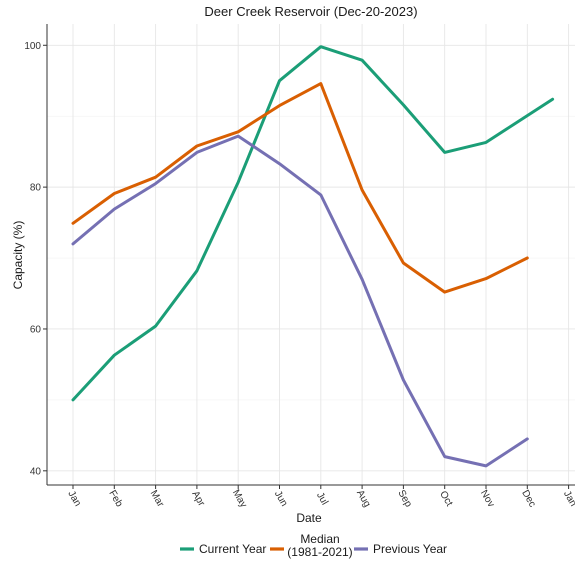 This screenshot has height=561, width=575. I want to click on x-axis-title: Date, so click(309, 518).